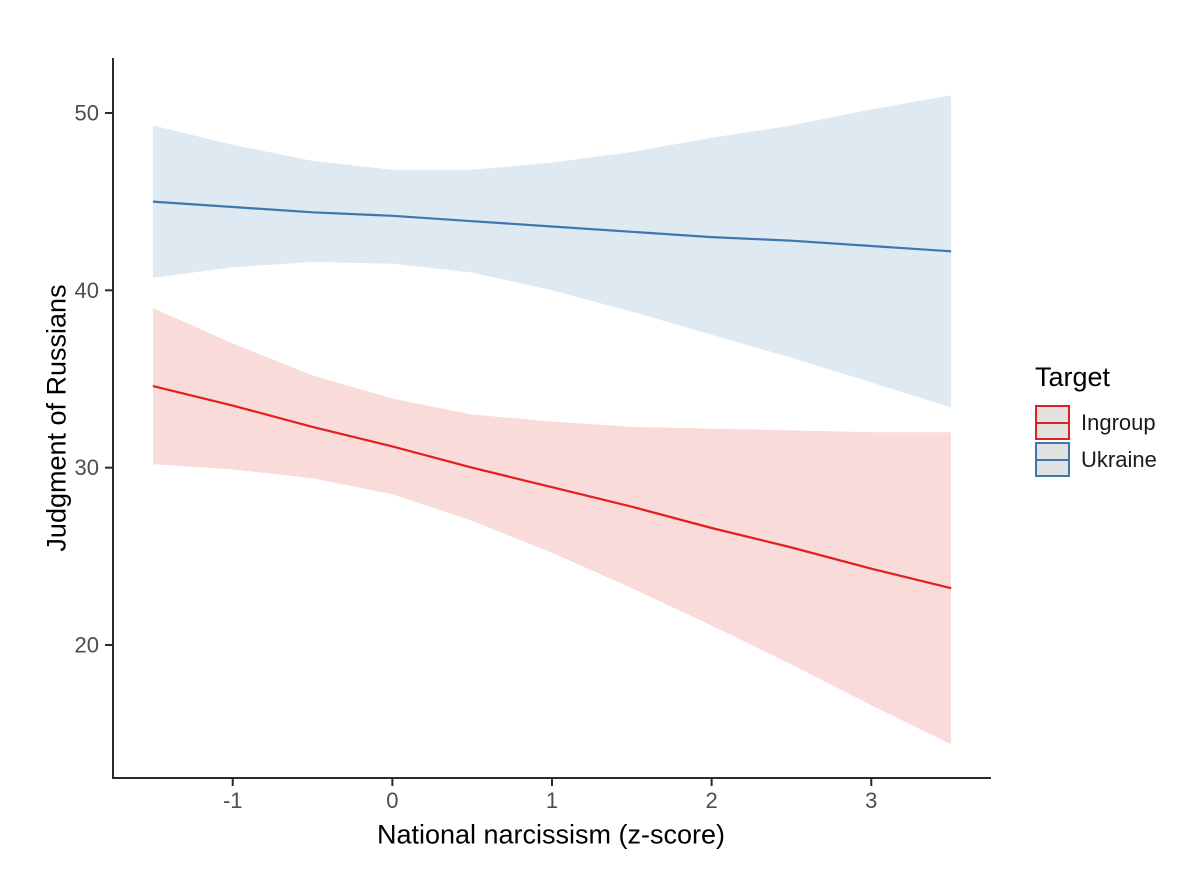 The image size is (1200, 895). I want to click on x-tick-label: 3, so click(871, 800).